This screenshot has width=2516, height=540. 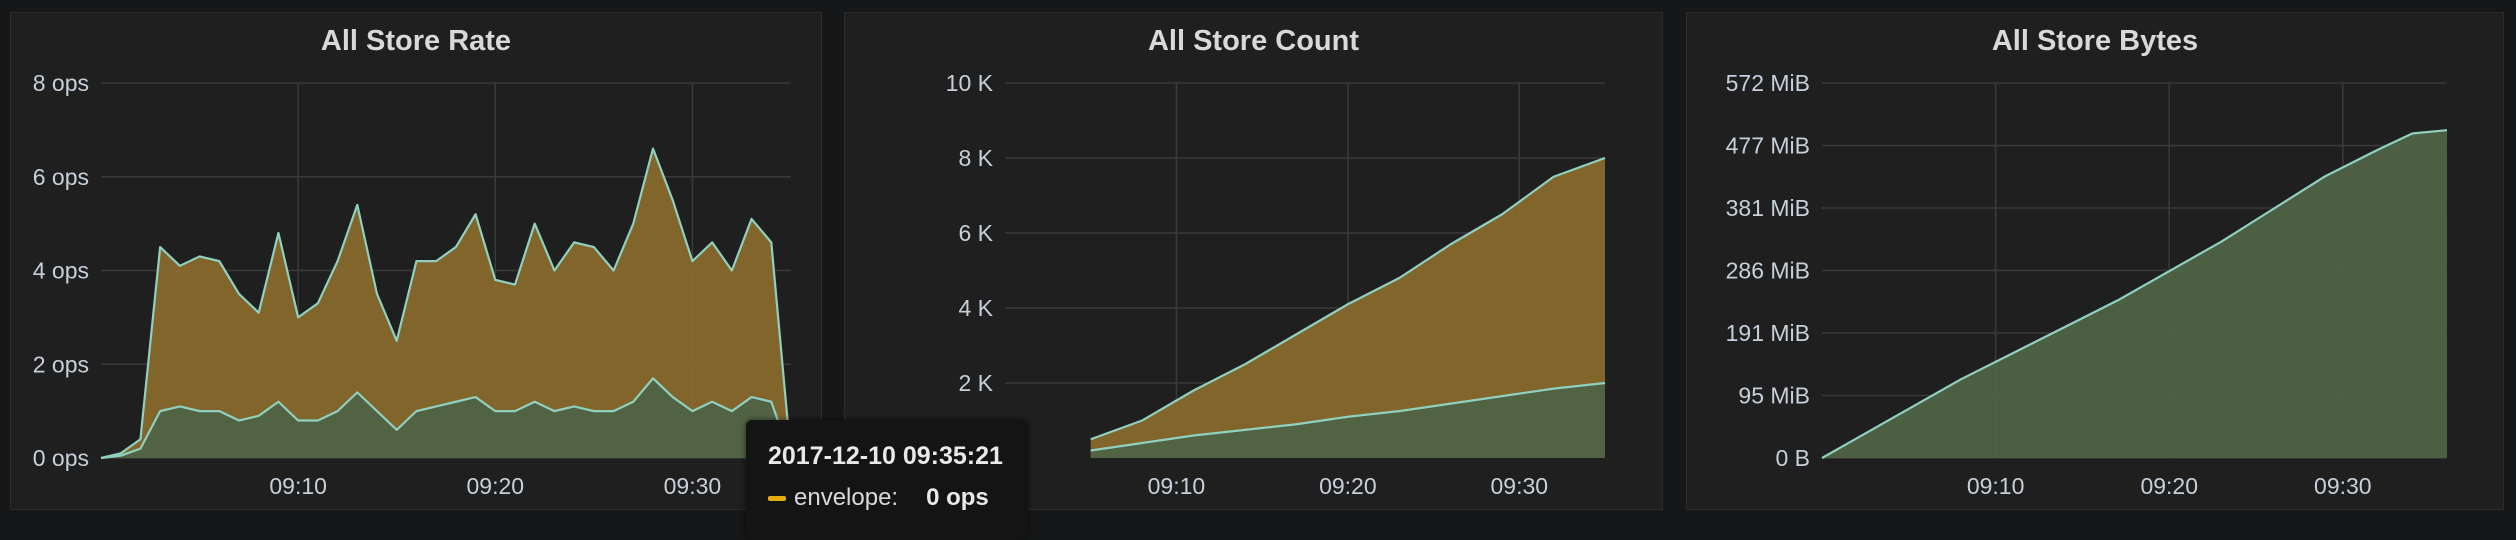 I want to click on y-tick-label: 6 ops, so click(x=61, y=177).